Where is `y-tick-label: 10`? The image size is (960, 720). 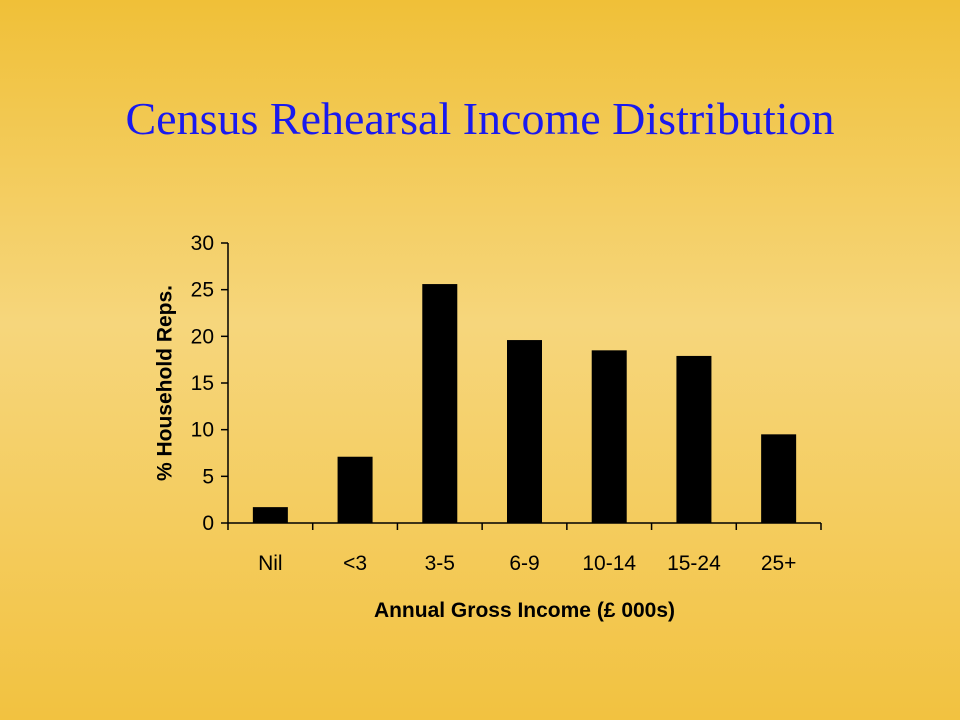
y-tick-label: 10 is located at coordinates (202, 430).